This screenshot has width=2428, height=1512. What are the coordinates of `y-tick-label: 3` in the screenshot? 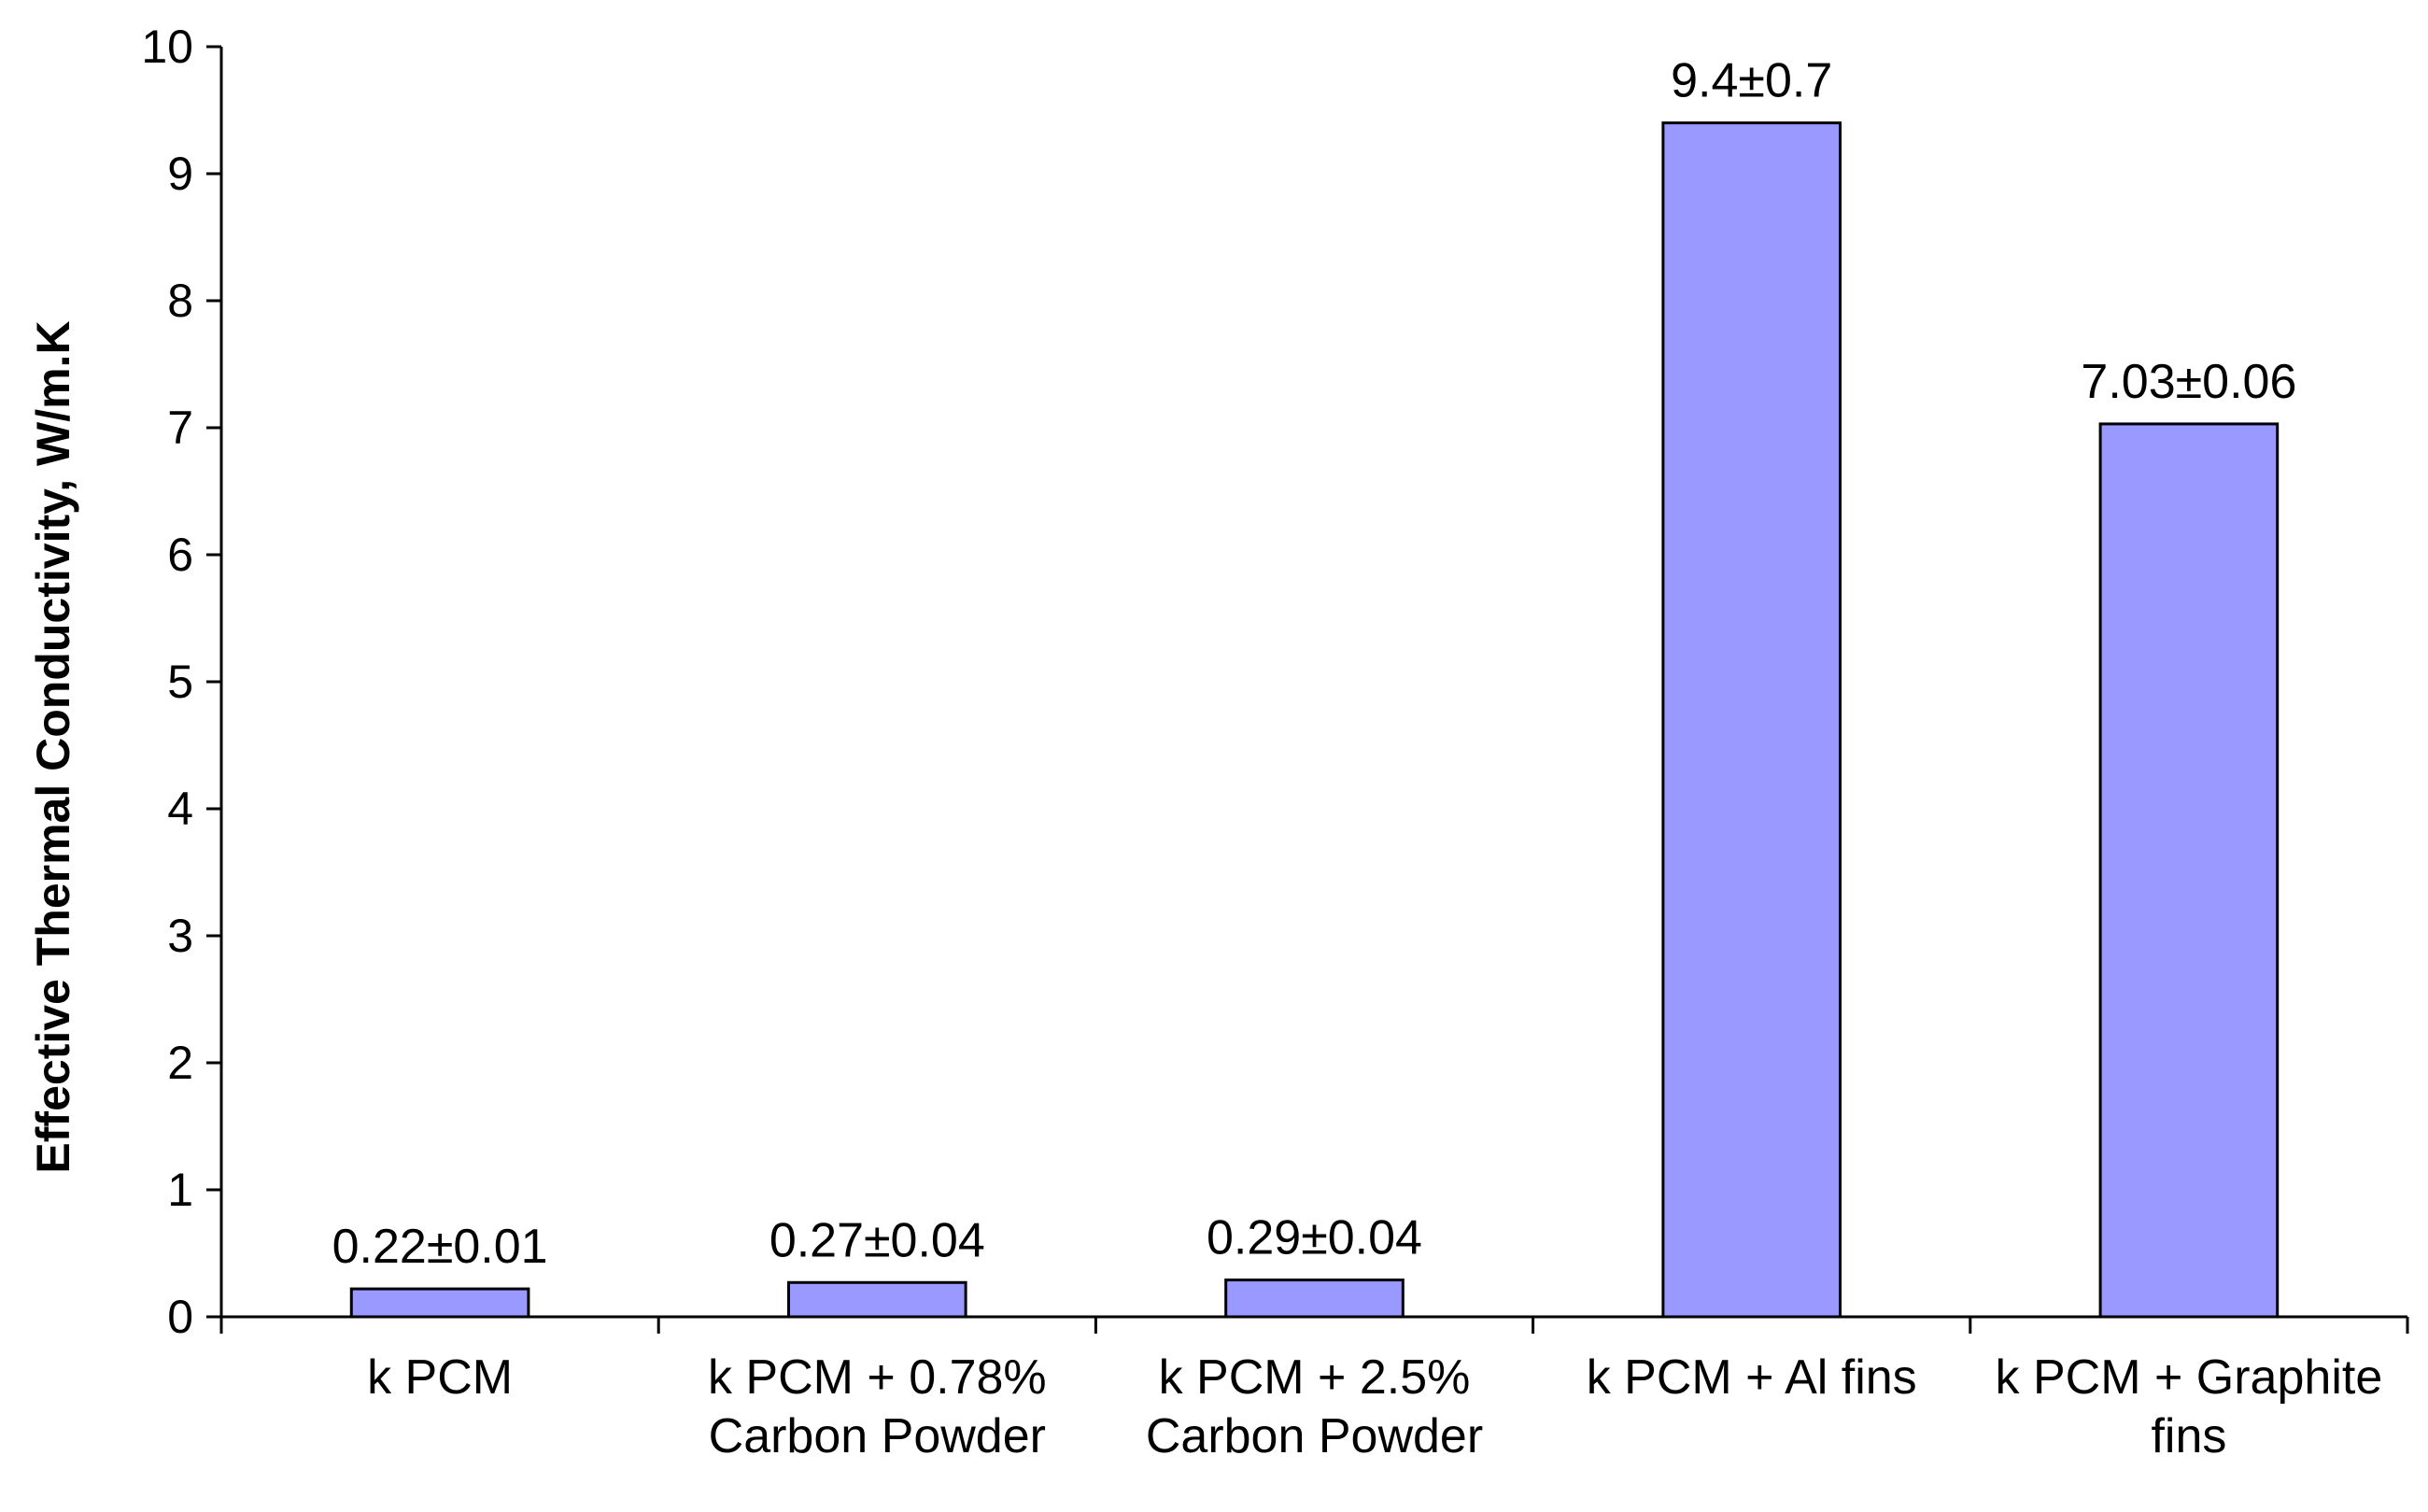 It's located at (180, 936).